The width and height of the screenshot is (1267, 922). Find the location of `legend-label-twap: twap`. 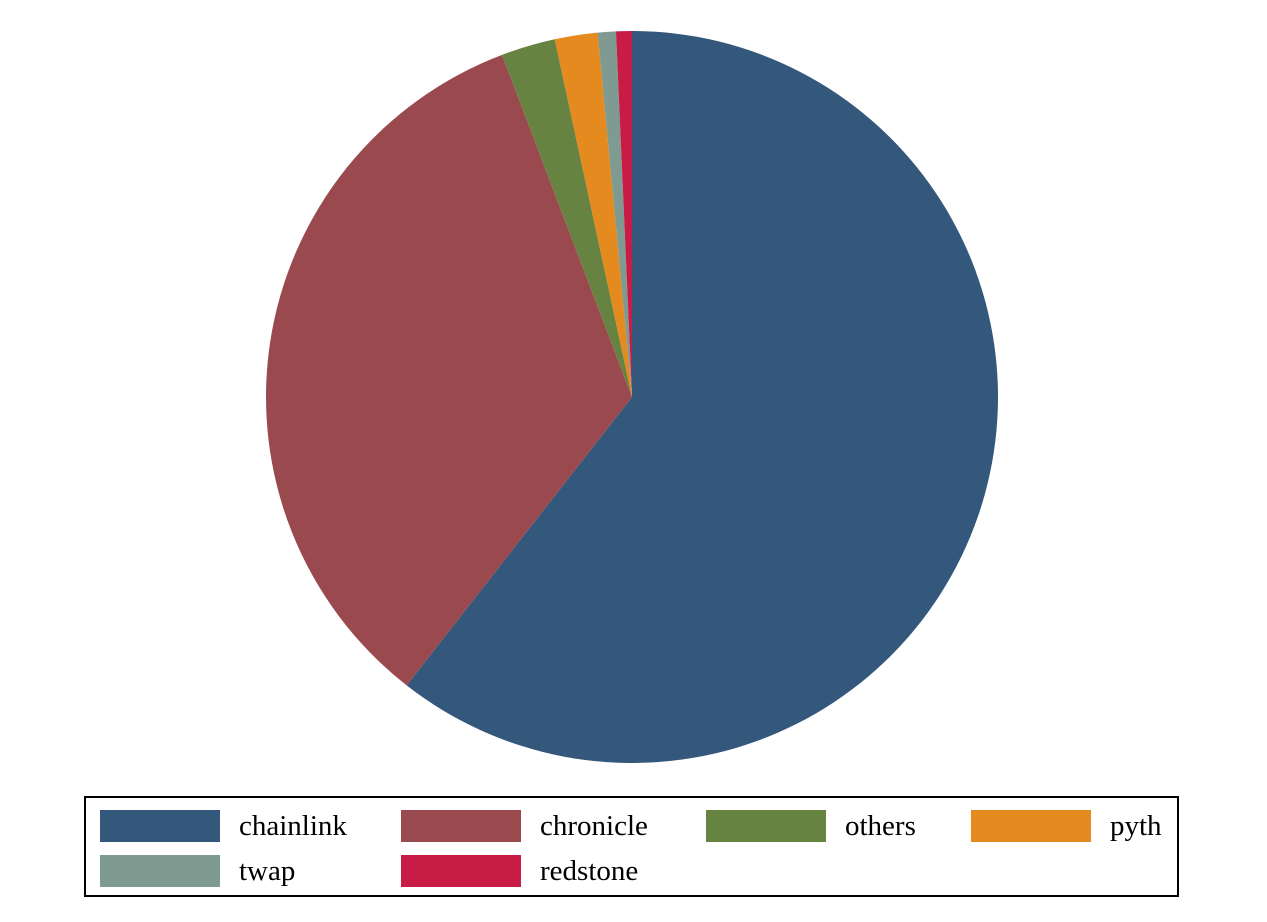

legend-label-twap: twap is located at coordinates (267, 871).